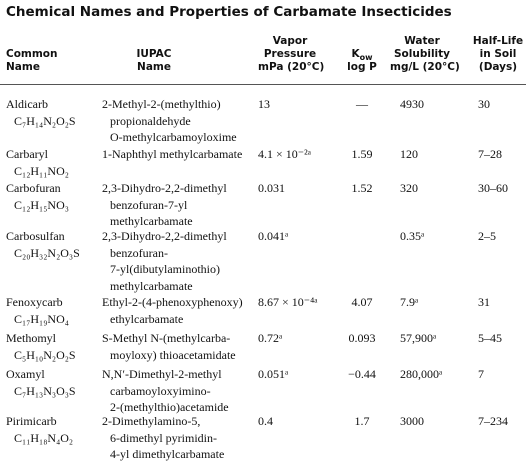  Describe the element at coordinates (45, 390) in the screenshot. I see `common-cell: C₇H₁₃N₃O₃S` at that location.